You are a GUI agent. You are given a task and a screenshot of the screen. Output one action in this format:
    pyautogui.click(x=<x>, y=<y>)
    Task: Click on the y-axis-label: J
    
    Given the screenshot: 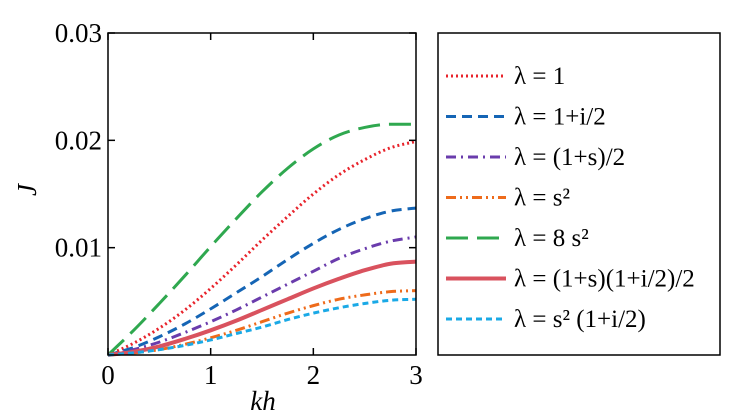 What is the action you would take?
    pyautogui.click(x=27, y=189)
    